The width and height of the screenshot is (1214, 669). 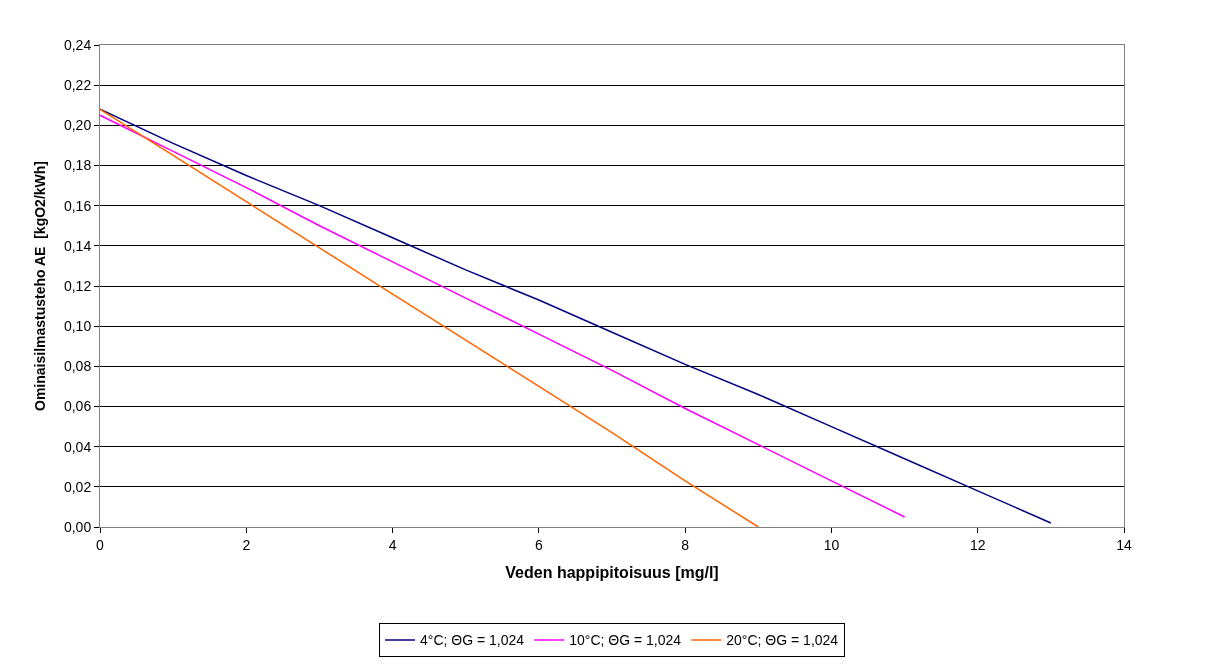 I want to click on y-axis-title: Ominaisilmastusteho AE [kgO2/kWh], so click(x=39, y=286).